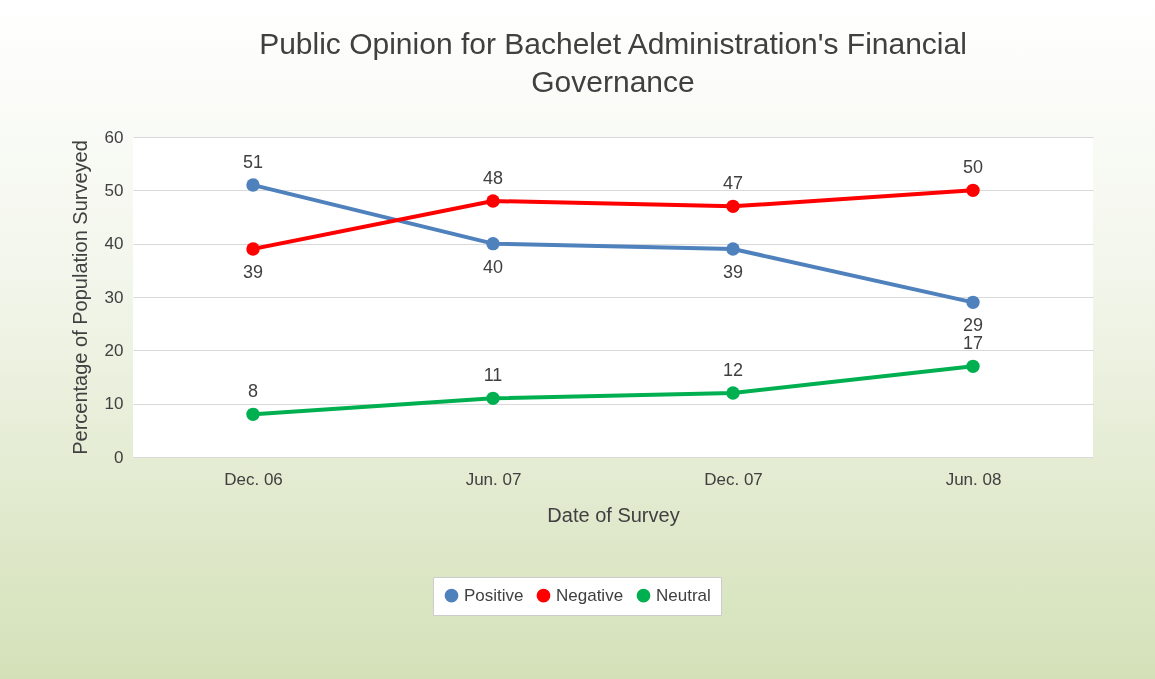 The image size is (1155, 679). Describe the element at coordinates (114, 404) in the screenshot. I see `y-tick-label: 10` at that location.